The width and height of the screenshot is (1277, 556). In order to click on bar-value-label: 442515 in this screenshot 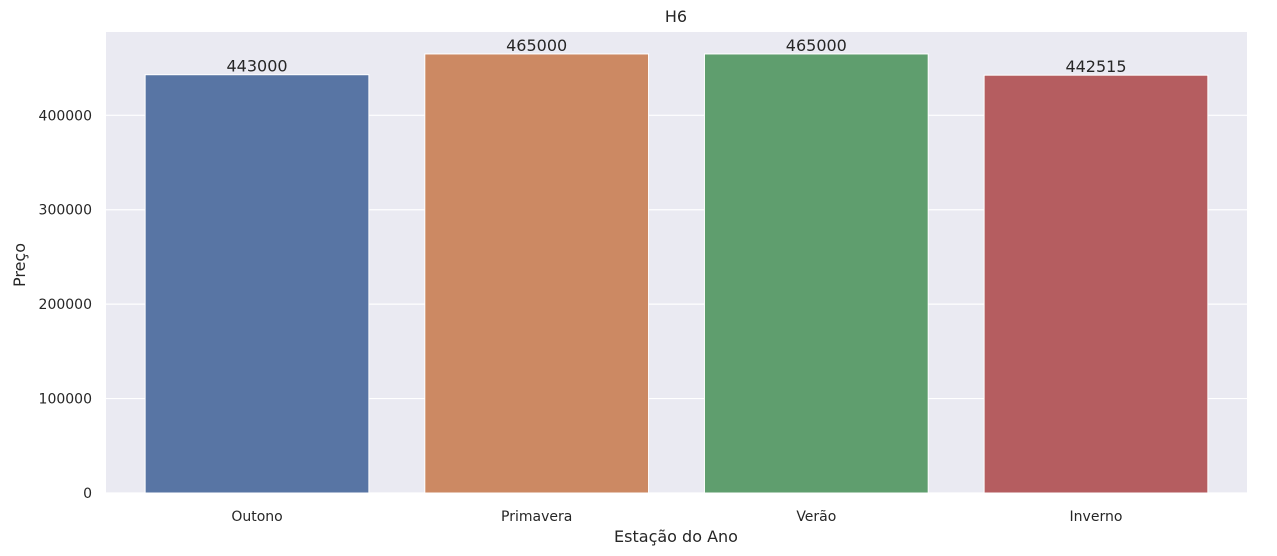, I will do `click(1095, 66)`.